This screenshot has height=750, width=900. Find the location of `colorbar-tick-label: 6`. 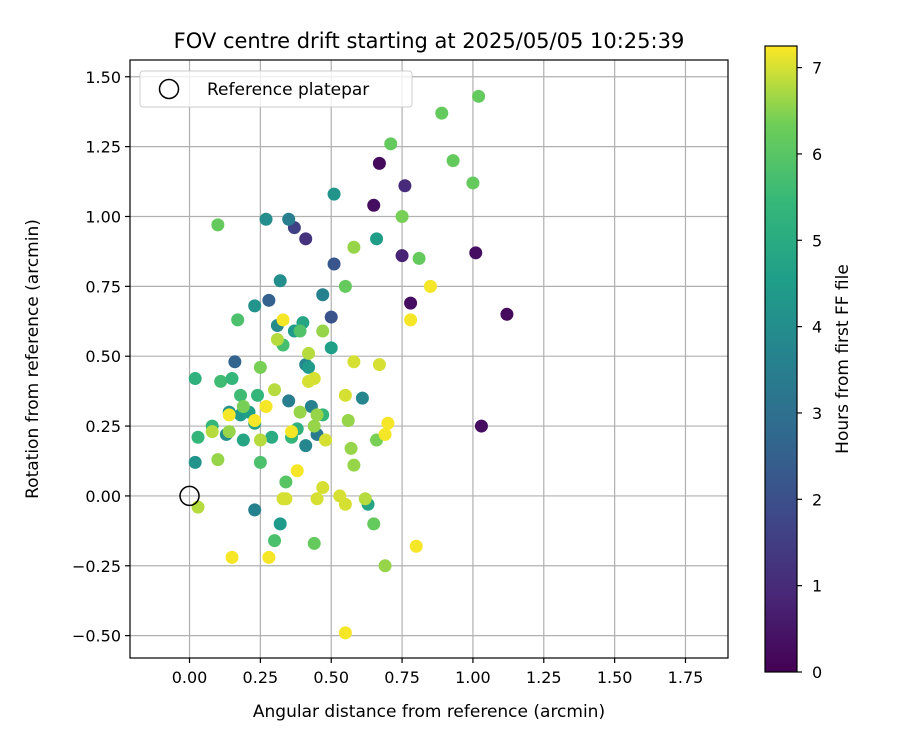

colorbar-tick-label: 6 is located at coordinates (817, 154).